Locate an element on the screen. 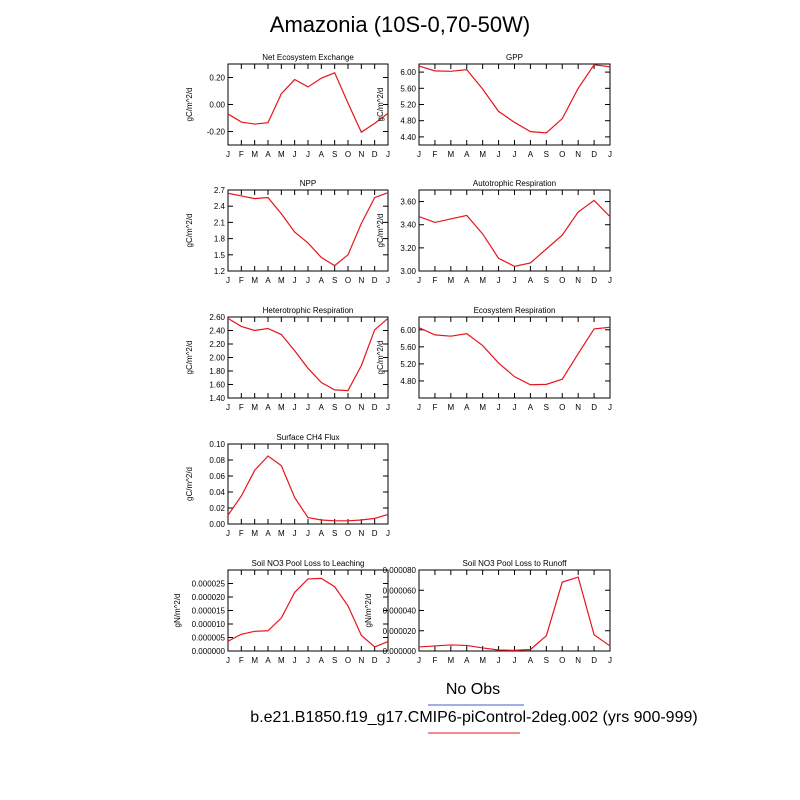  y-tick-label: 2.4 is located at coordinates (220, 206).